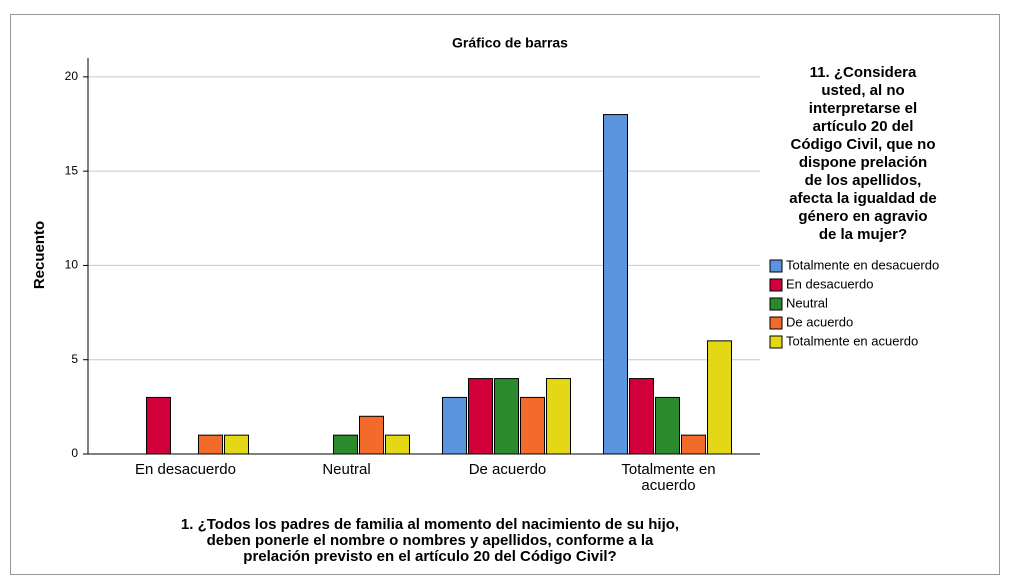 This screenshot has height=581, width=1010. Describe the element at coordinates (819, 321) in the screenshot. I see `legend-label: De acuerdo` at that location.